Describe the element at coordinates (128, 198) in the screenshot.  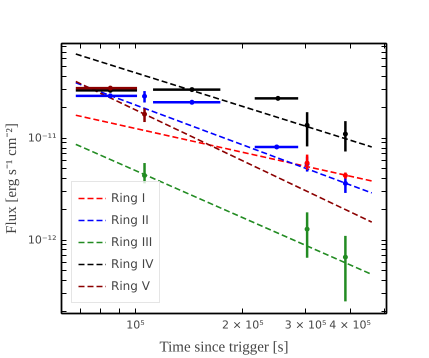
I see `legend-label: Ring I` at that location.